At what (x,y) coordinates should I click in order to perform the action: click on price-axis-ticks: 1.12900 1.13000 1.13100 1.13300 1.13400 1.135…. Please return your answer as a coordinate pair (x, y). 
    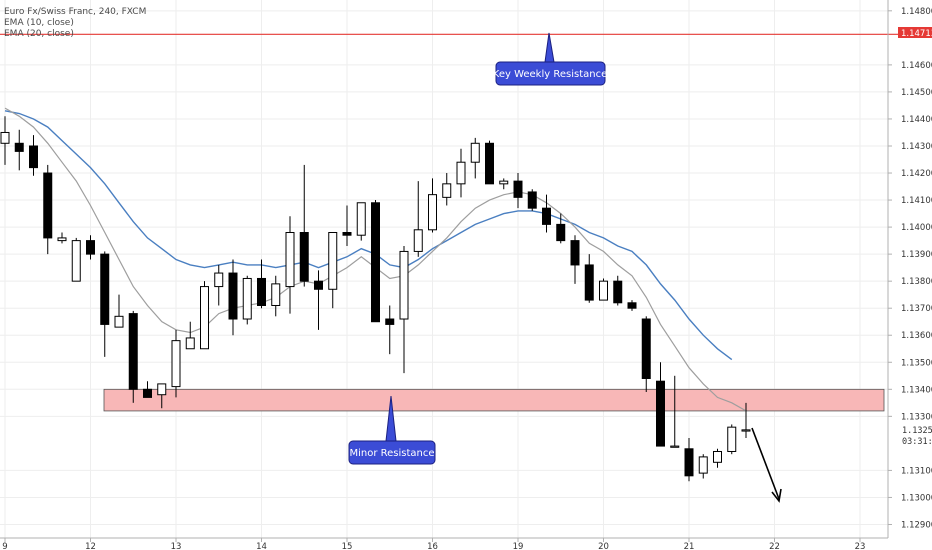
    Looking at the image, I should click on (910, 269).